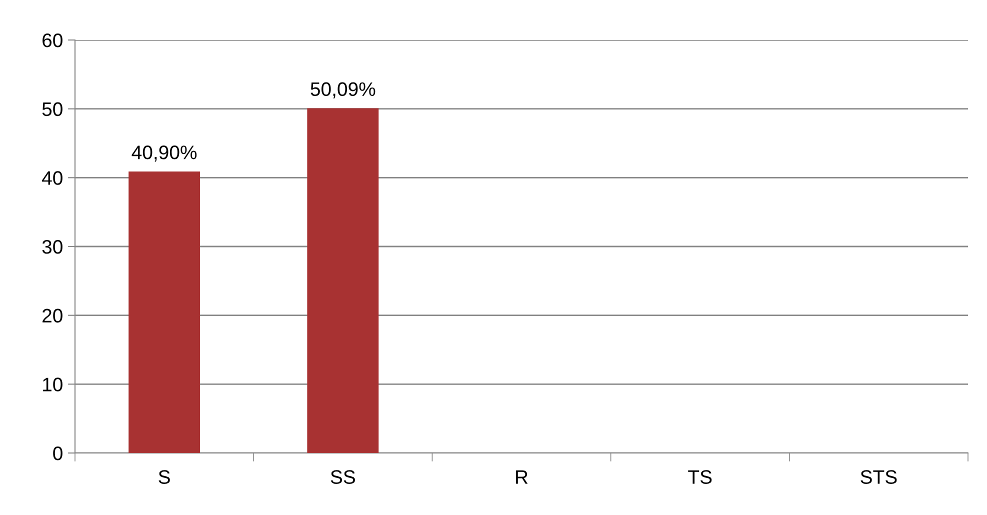 The image size is (987, 515). I want to click on data-label: 40,90%, so click(164, 154).